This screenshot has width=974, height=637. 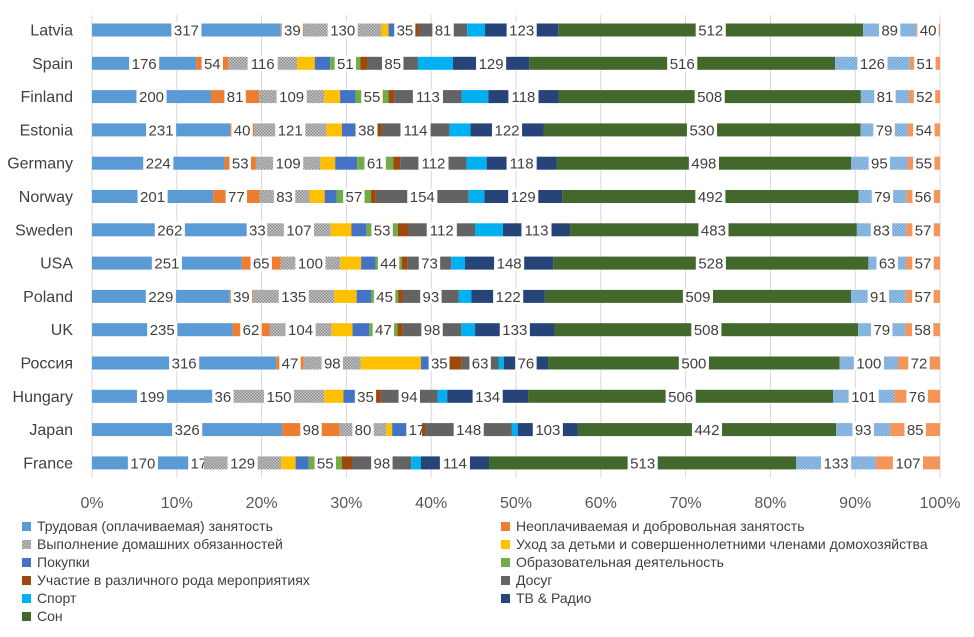 I want to click on data-label: 51, so click(x=925, y=64).